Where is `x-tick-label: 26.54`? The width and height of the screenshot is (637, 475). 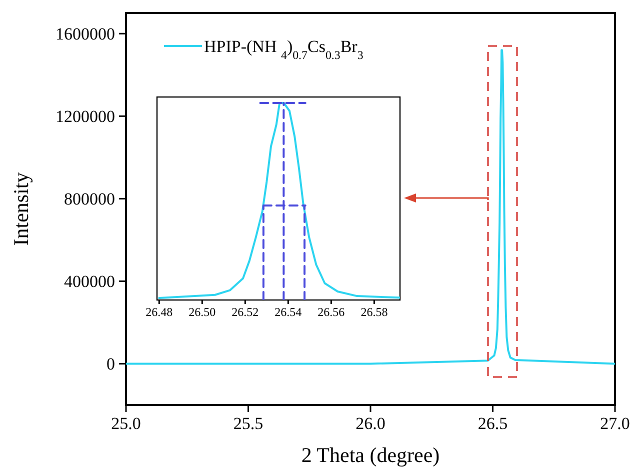 x-tick-label: 26.54 is located at coordinates (288, 312).